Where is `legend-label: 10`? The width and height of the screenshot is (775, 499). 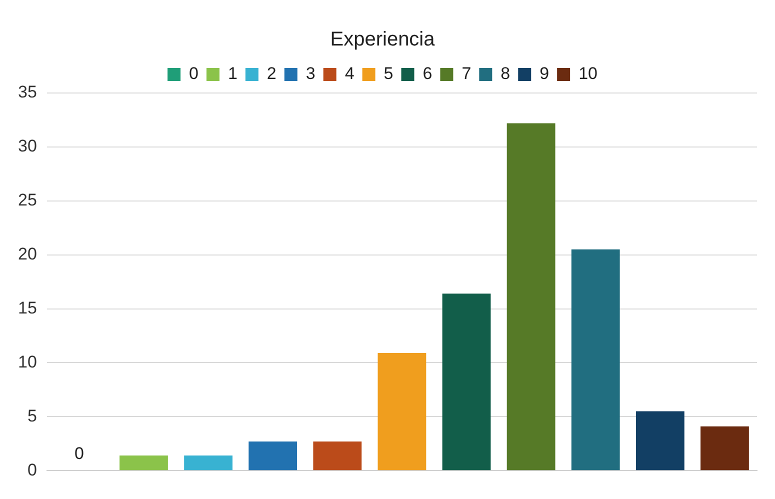 legend-label: 10 is located at coordinates (588, 74).